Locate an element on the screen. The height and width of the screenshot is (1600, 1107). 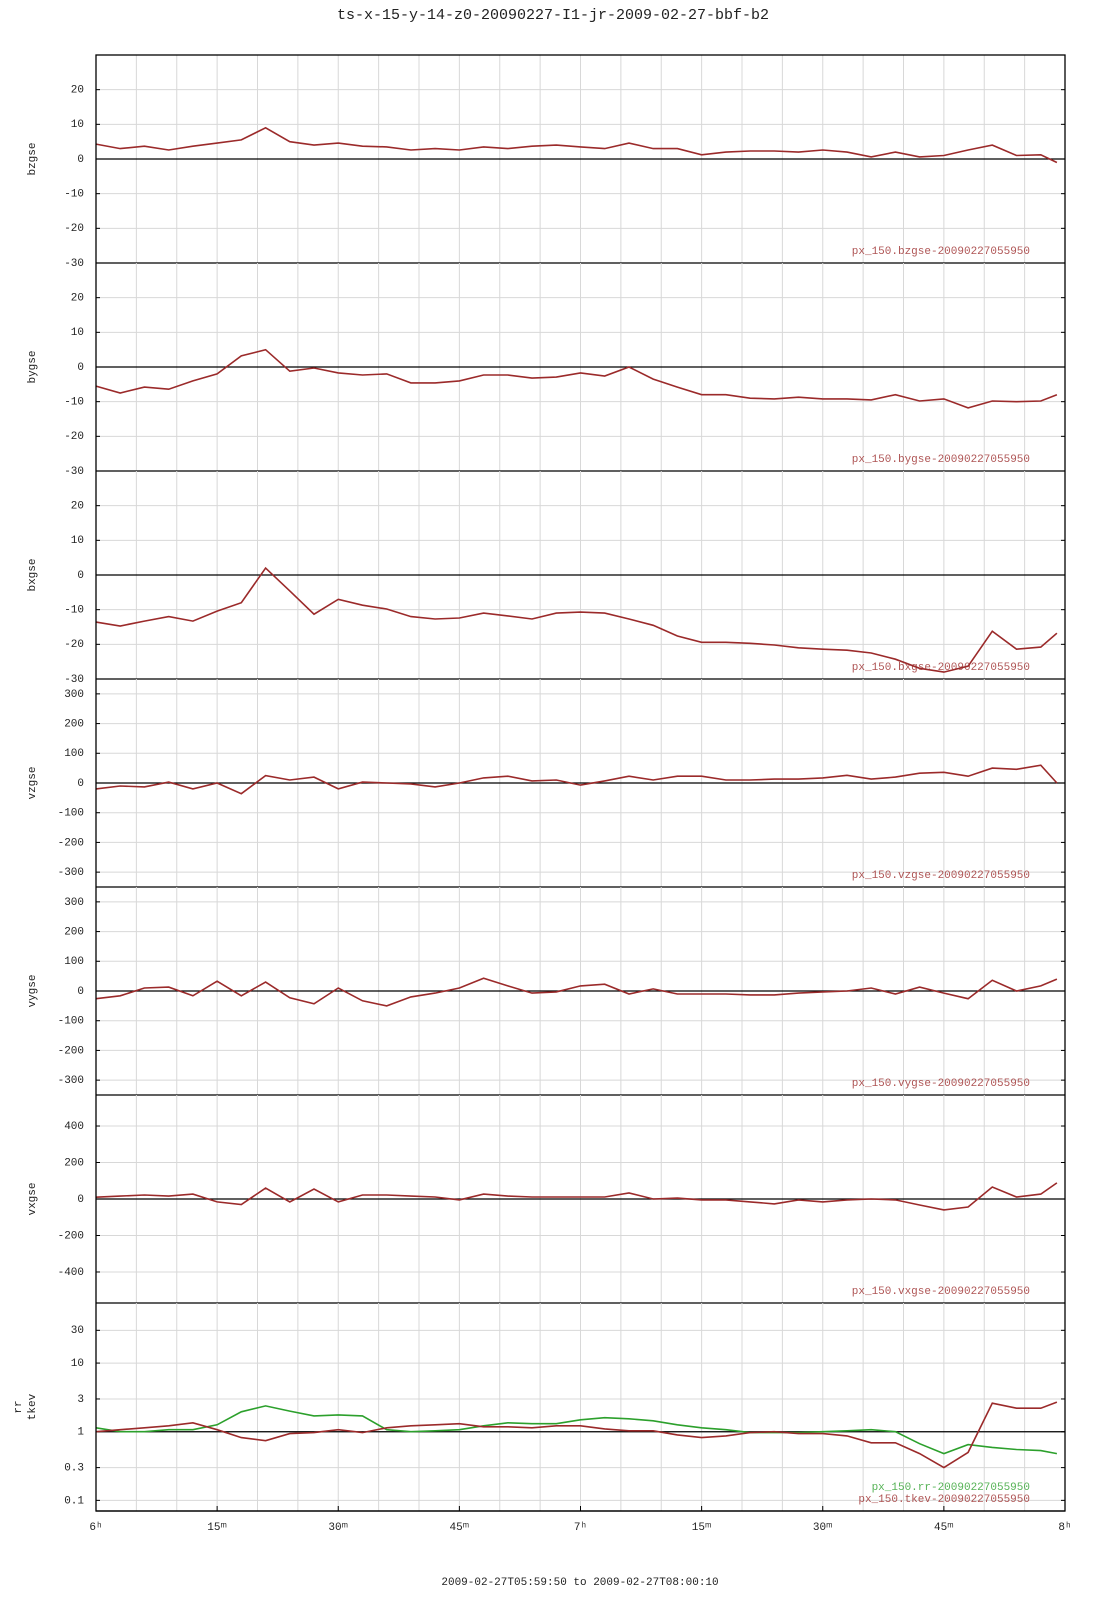
y-axis-label: tkev is located at coordinates (33, 1406).